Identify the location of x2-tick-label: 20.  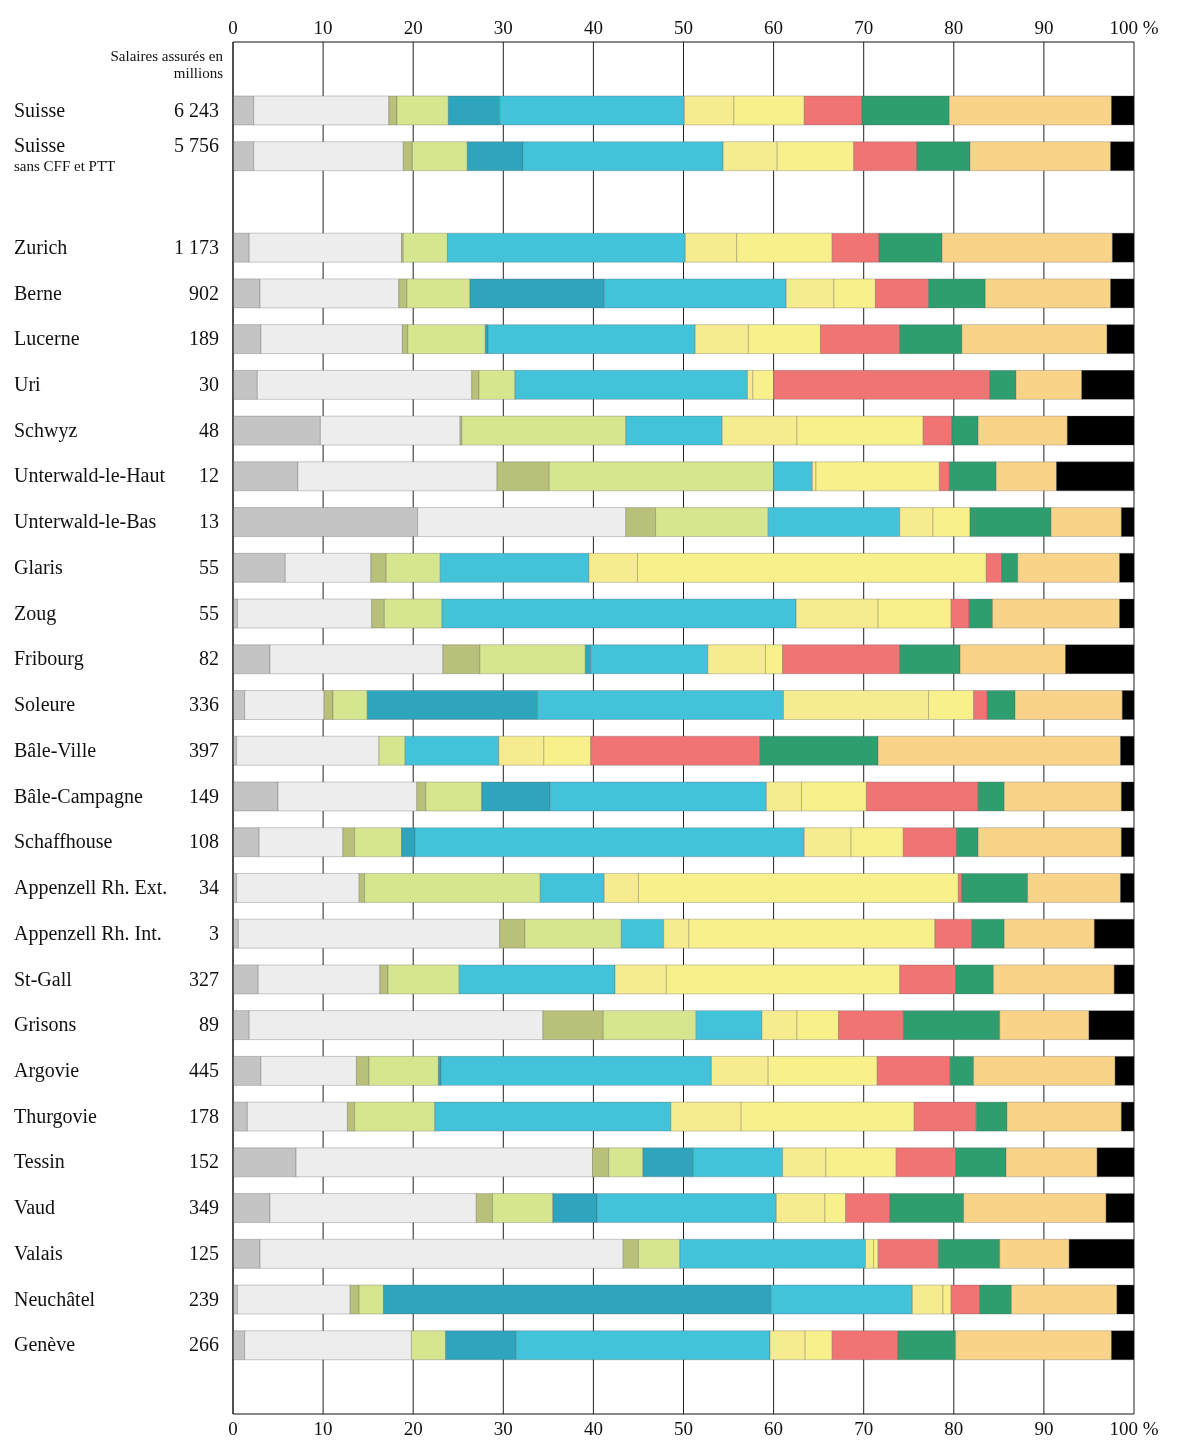
(413, 1429).